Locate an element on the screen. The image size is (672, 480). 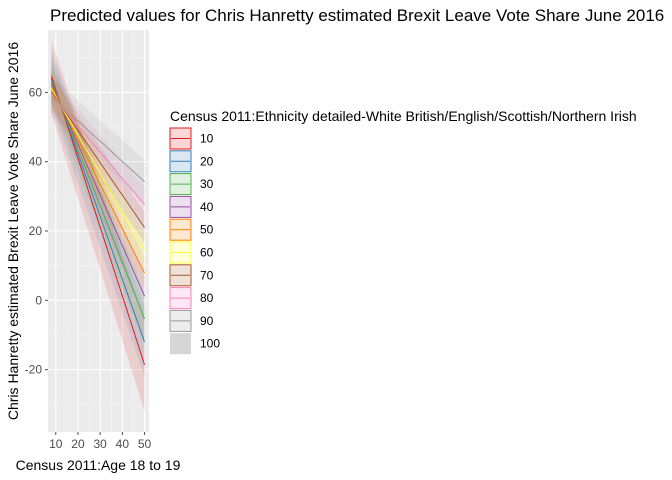
x-tick-label: 40 is located at coordinates (123, 444).